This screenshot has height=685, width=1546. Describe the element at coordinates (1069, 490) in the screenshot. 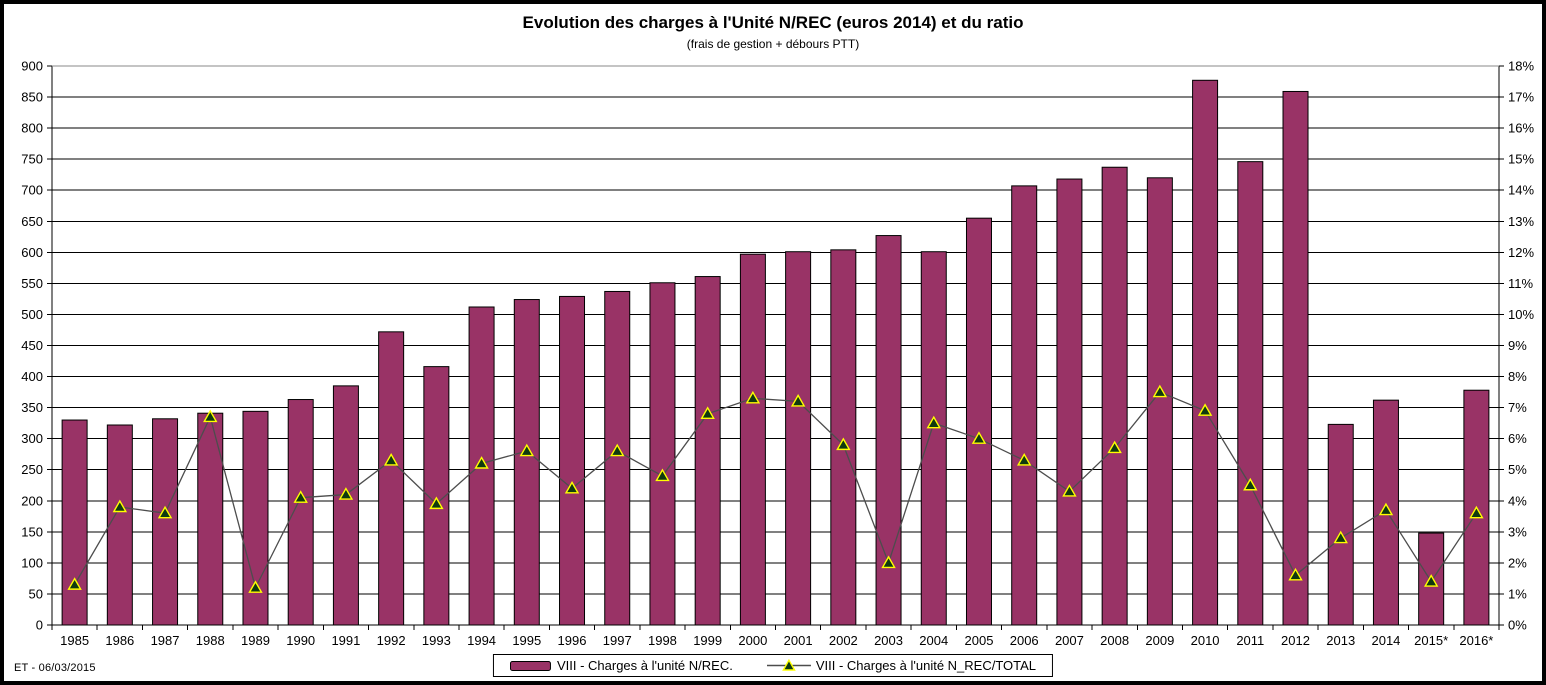

I see `marker-2007` at that location.